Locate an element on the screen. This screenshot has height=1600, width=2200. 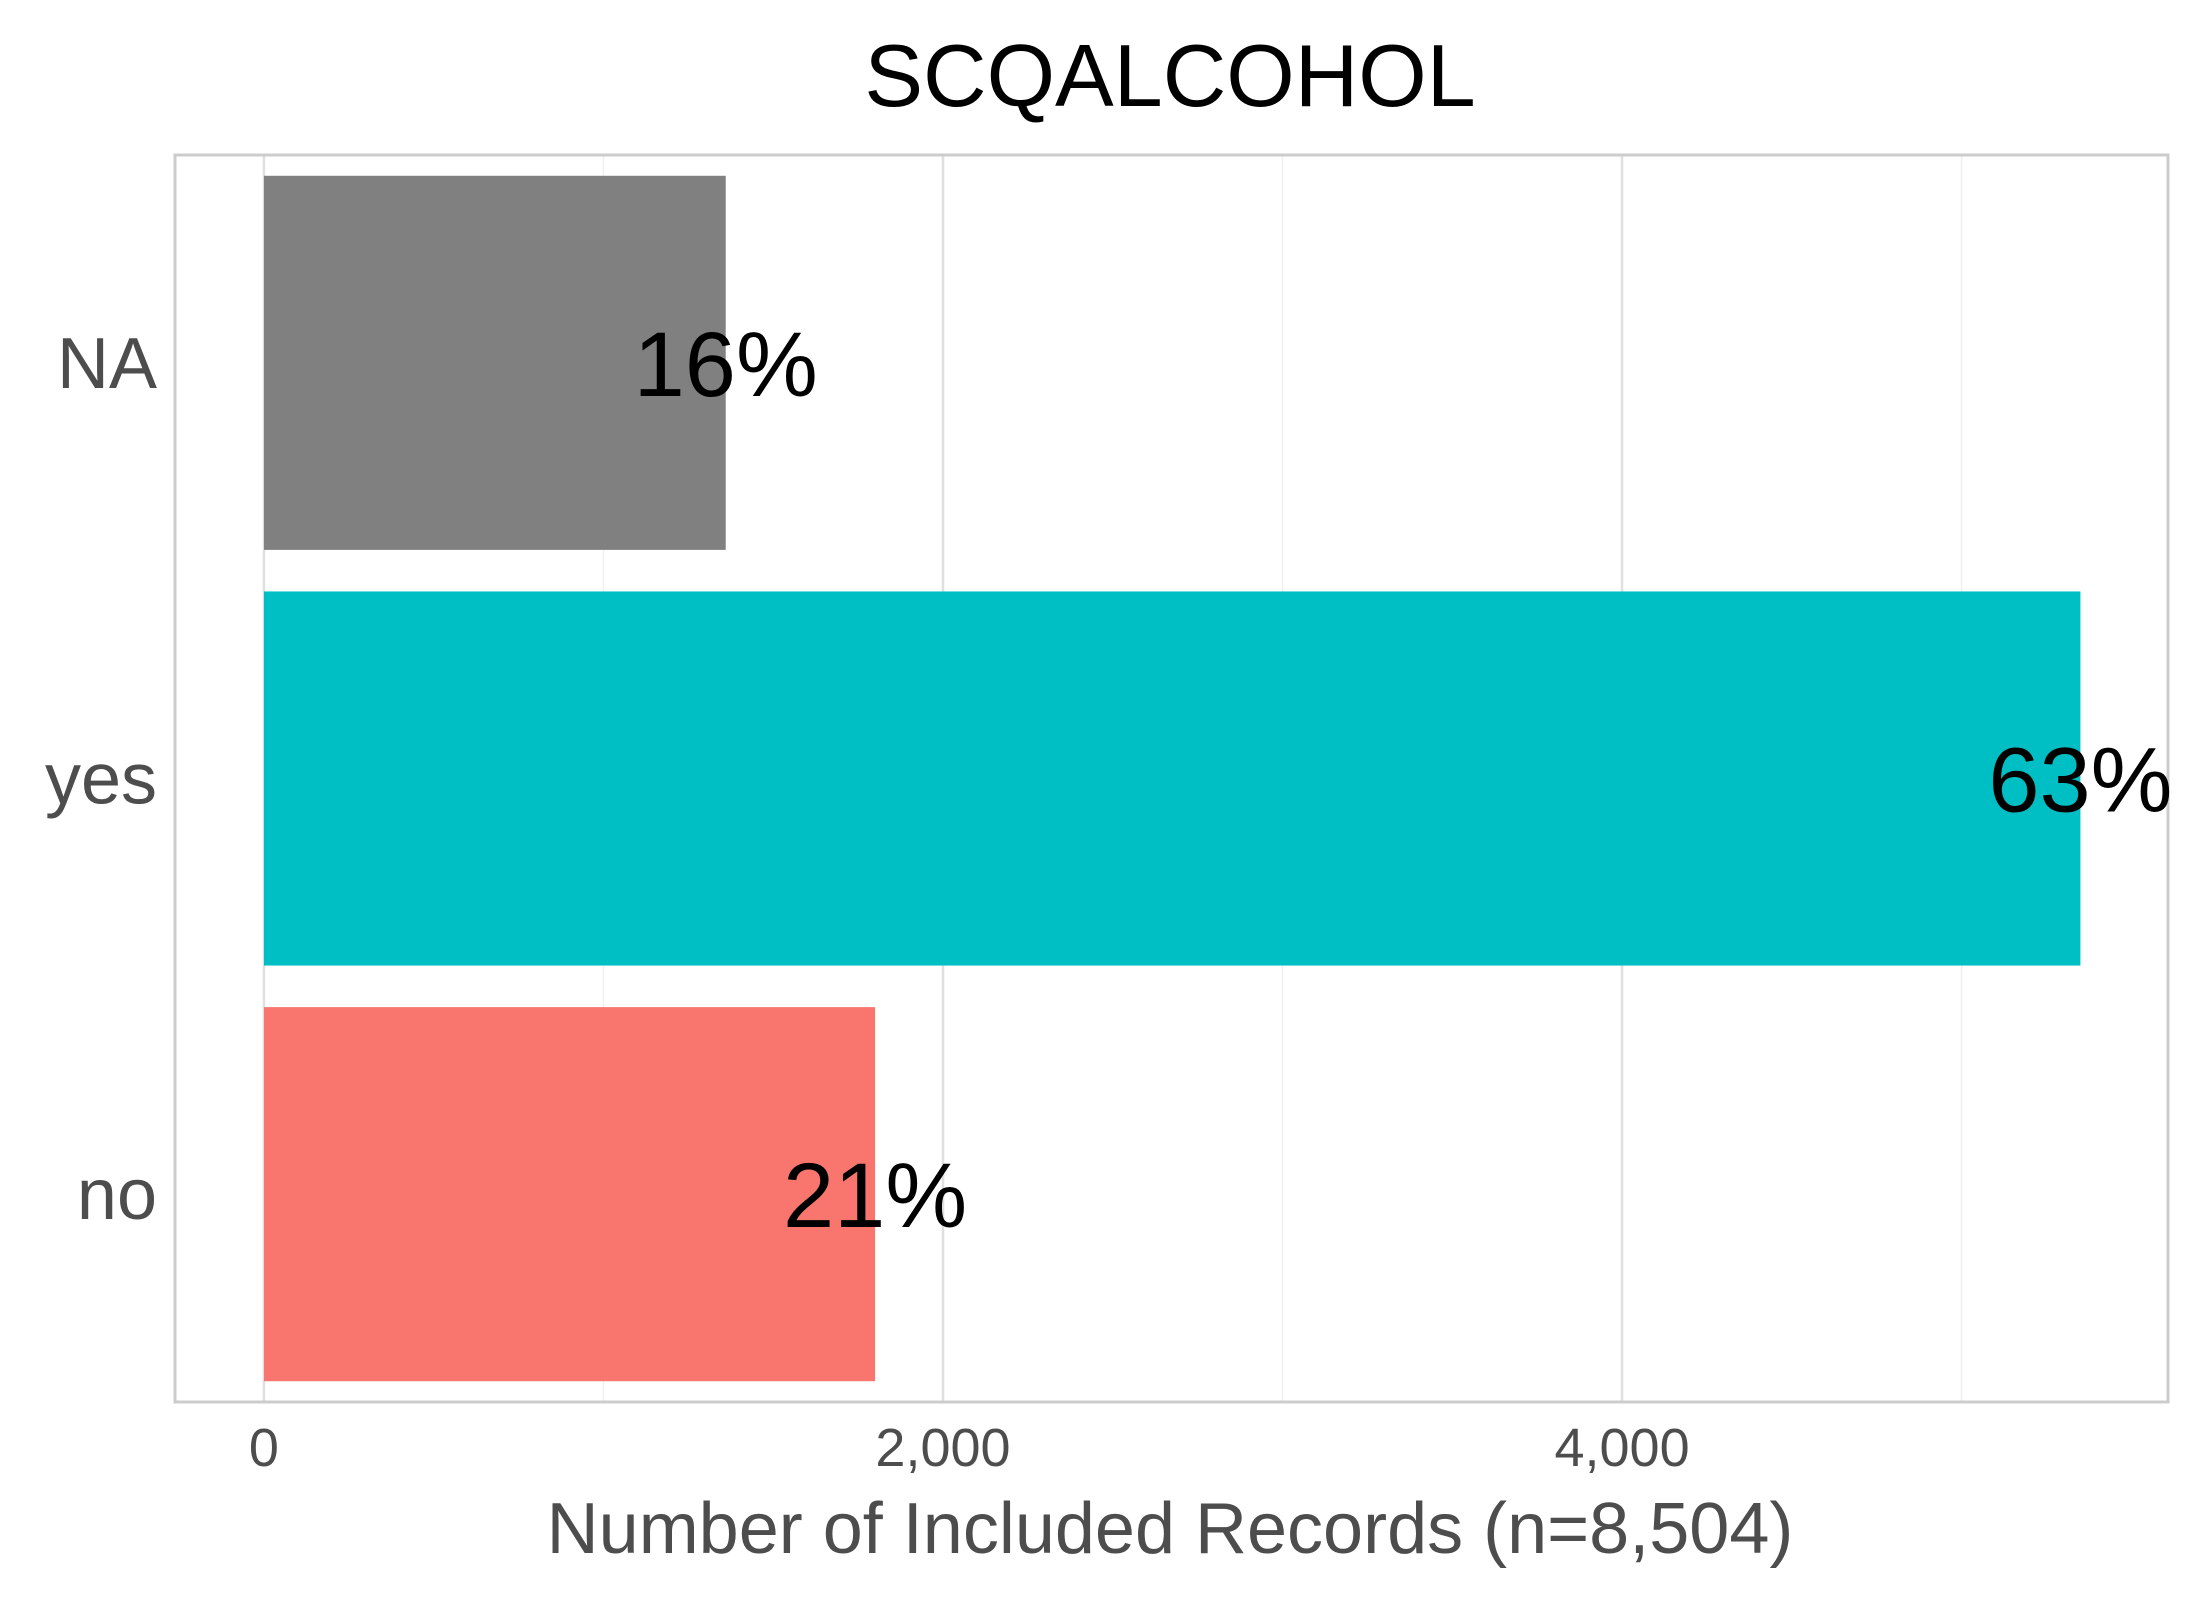
x-tick-label: 2,000 is located at coordinates (942, 1448).